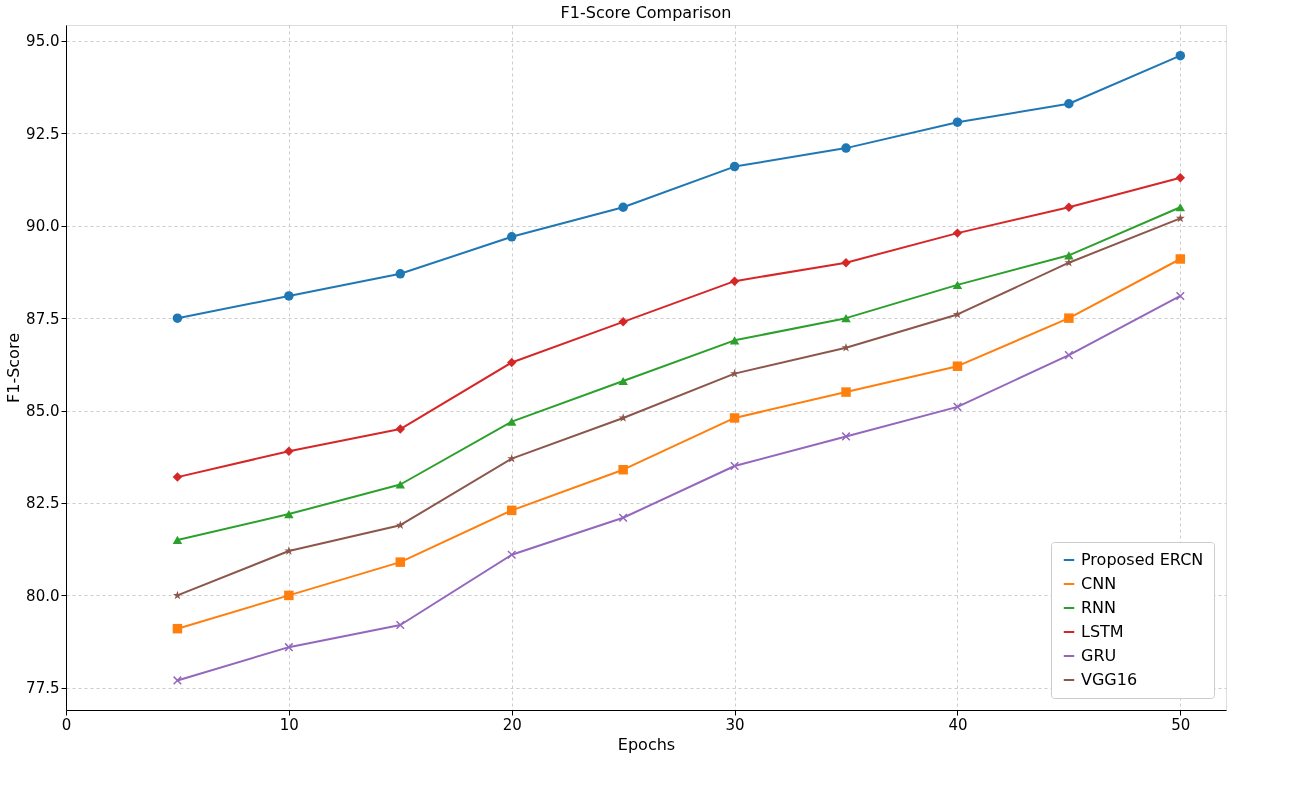 The height and width of the screenshot is (811, 1298). Describe the element at coordinates (66, 724) in the screenshot. I see `x-tick-label: 0` at that location.